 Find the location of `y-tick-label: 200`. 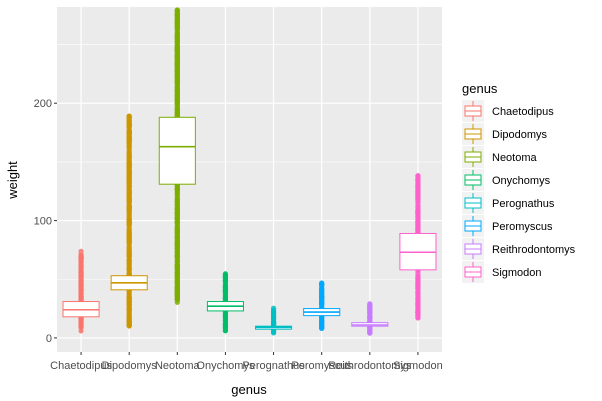

y-tick-label: 200 is located at coordinates (43, 104).